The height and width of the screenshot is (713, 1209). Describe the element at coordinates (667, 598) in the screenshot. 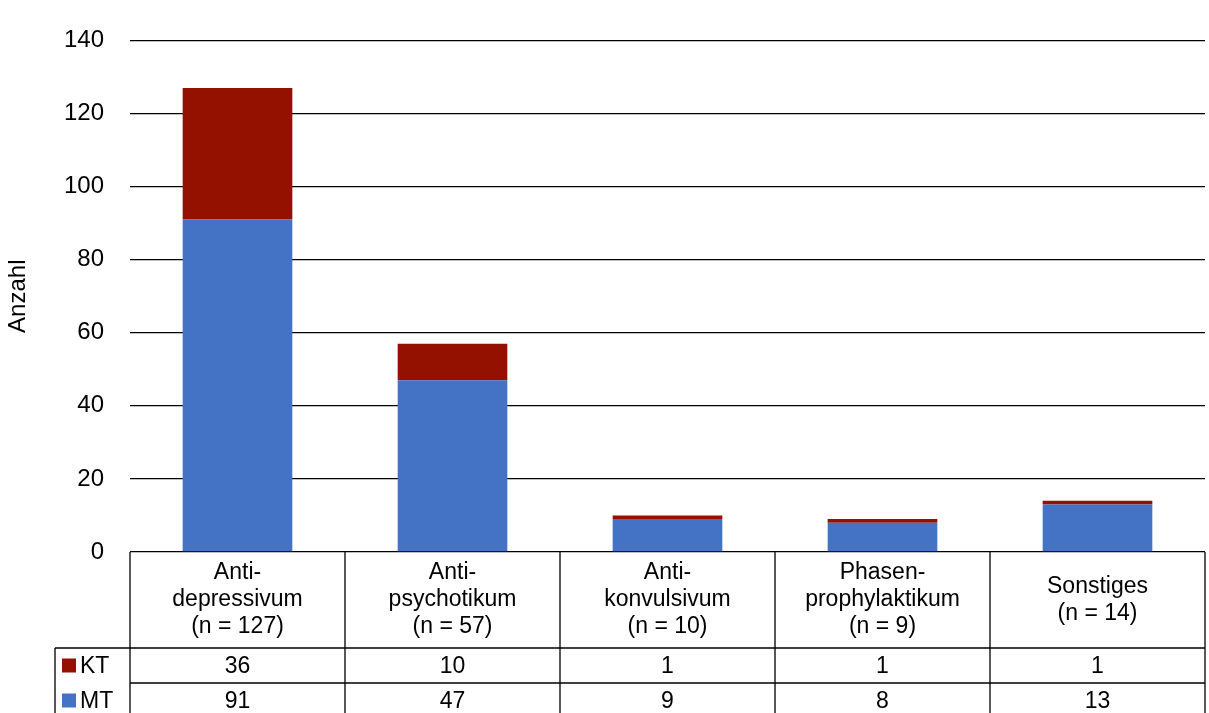

I see `x-tick-label: Anti- konvulsivum (n = 10)` at that location.